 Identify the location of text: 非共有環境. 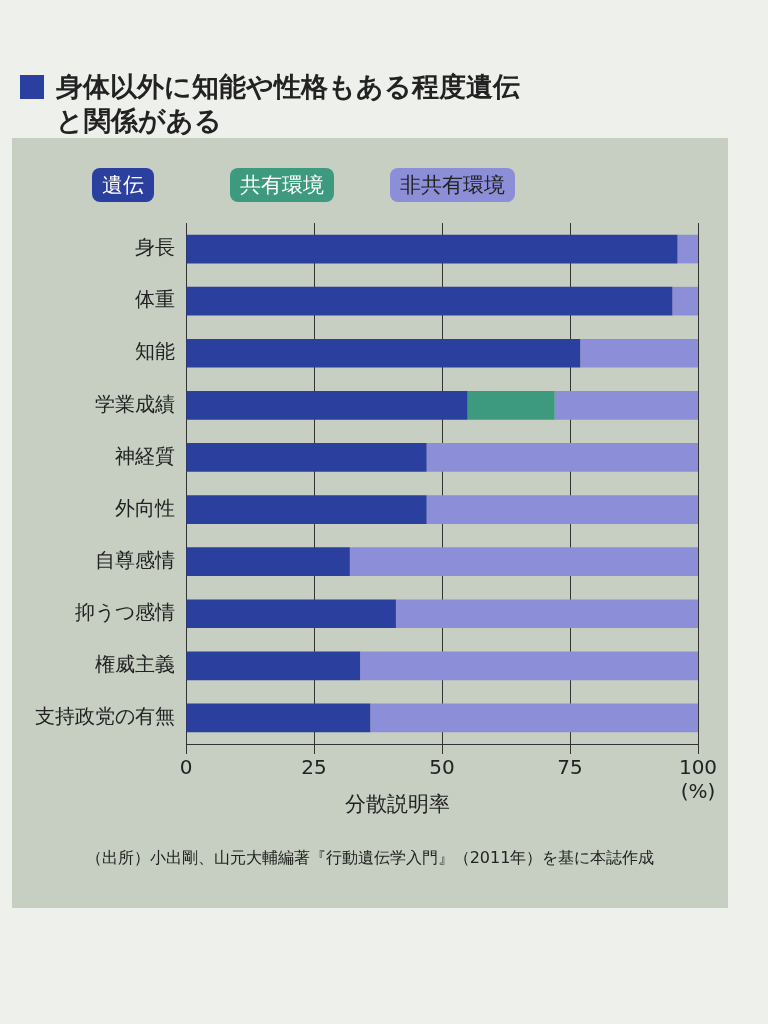
(452, 185).